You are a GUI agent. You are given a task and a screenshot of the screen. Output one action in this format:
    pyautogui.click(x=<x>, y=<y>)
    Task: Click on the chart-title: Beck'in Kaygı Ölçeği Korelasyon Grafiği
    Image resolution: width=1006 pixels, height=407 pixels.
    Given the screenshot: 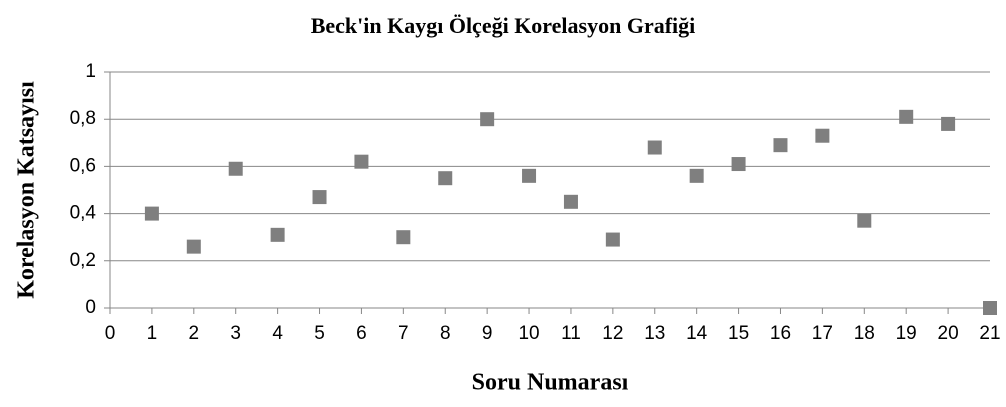 What is the action you would take?
    pyautogui.click(x=503, y=25)
    